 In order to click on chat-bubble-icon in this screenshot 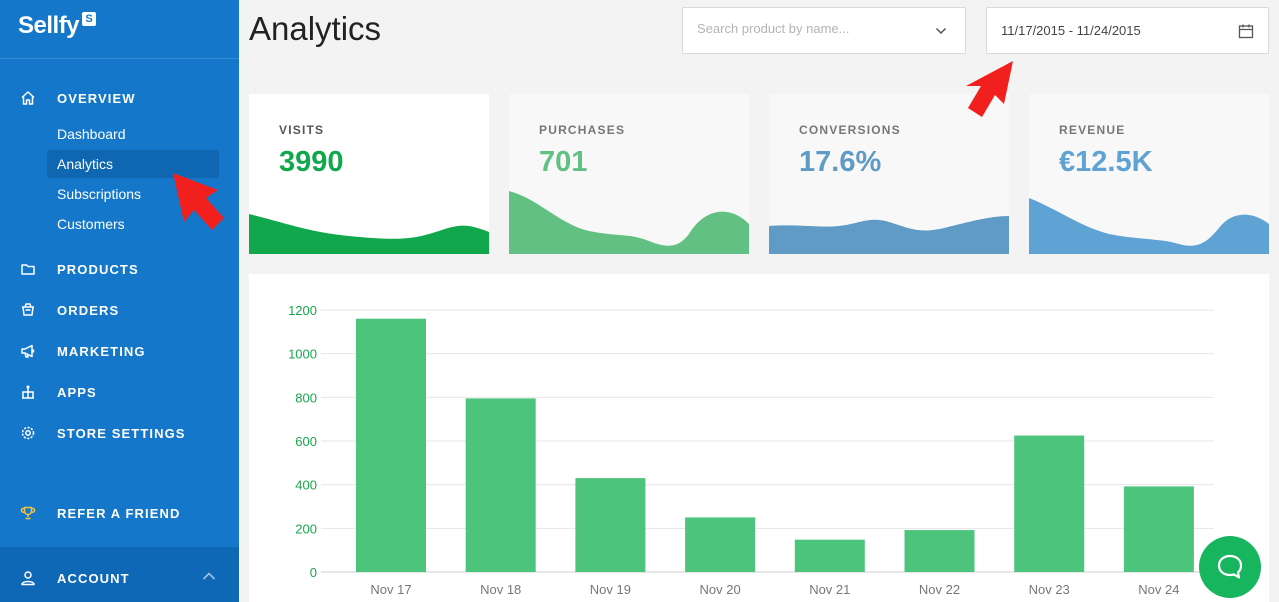, I will do `click(1230, 566)`.